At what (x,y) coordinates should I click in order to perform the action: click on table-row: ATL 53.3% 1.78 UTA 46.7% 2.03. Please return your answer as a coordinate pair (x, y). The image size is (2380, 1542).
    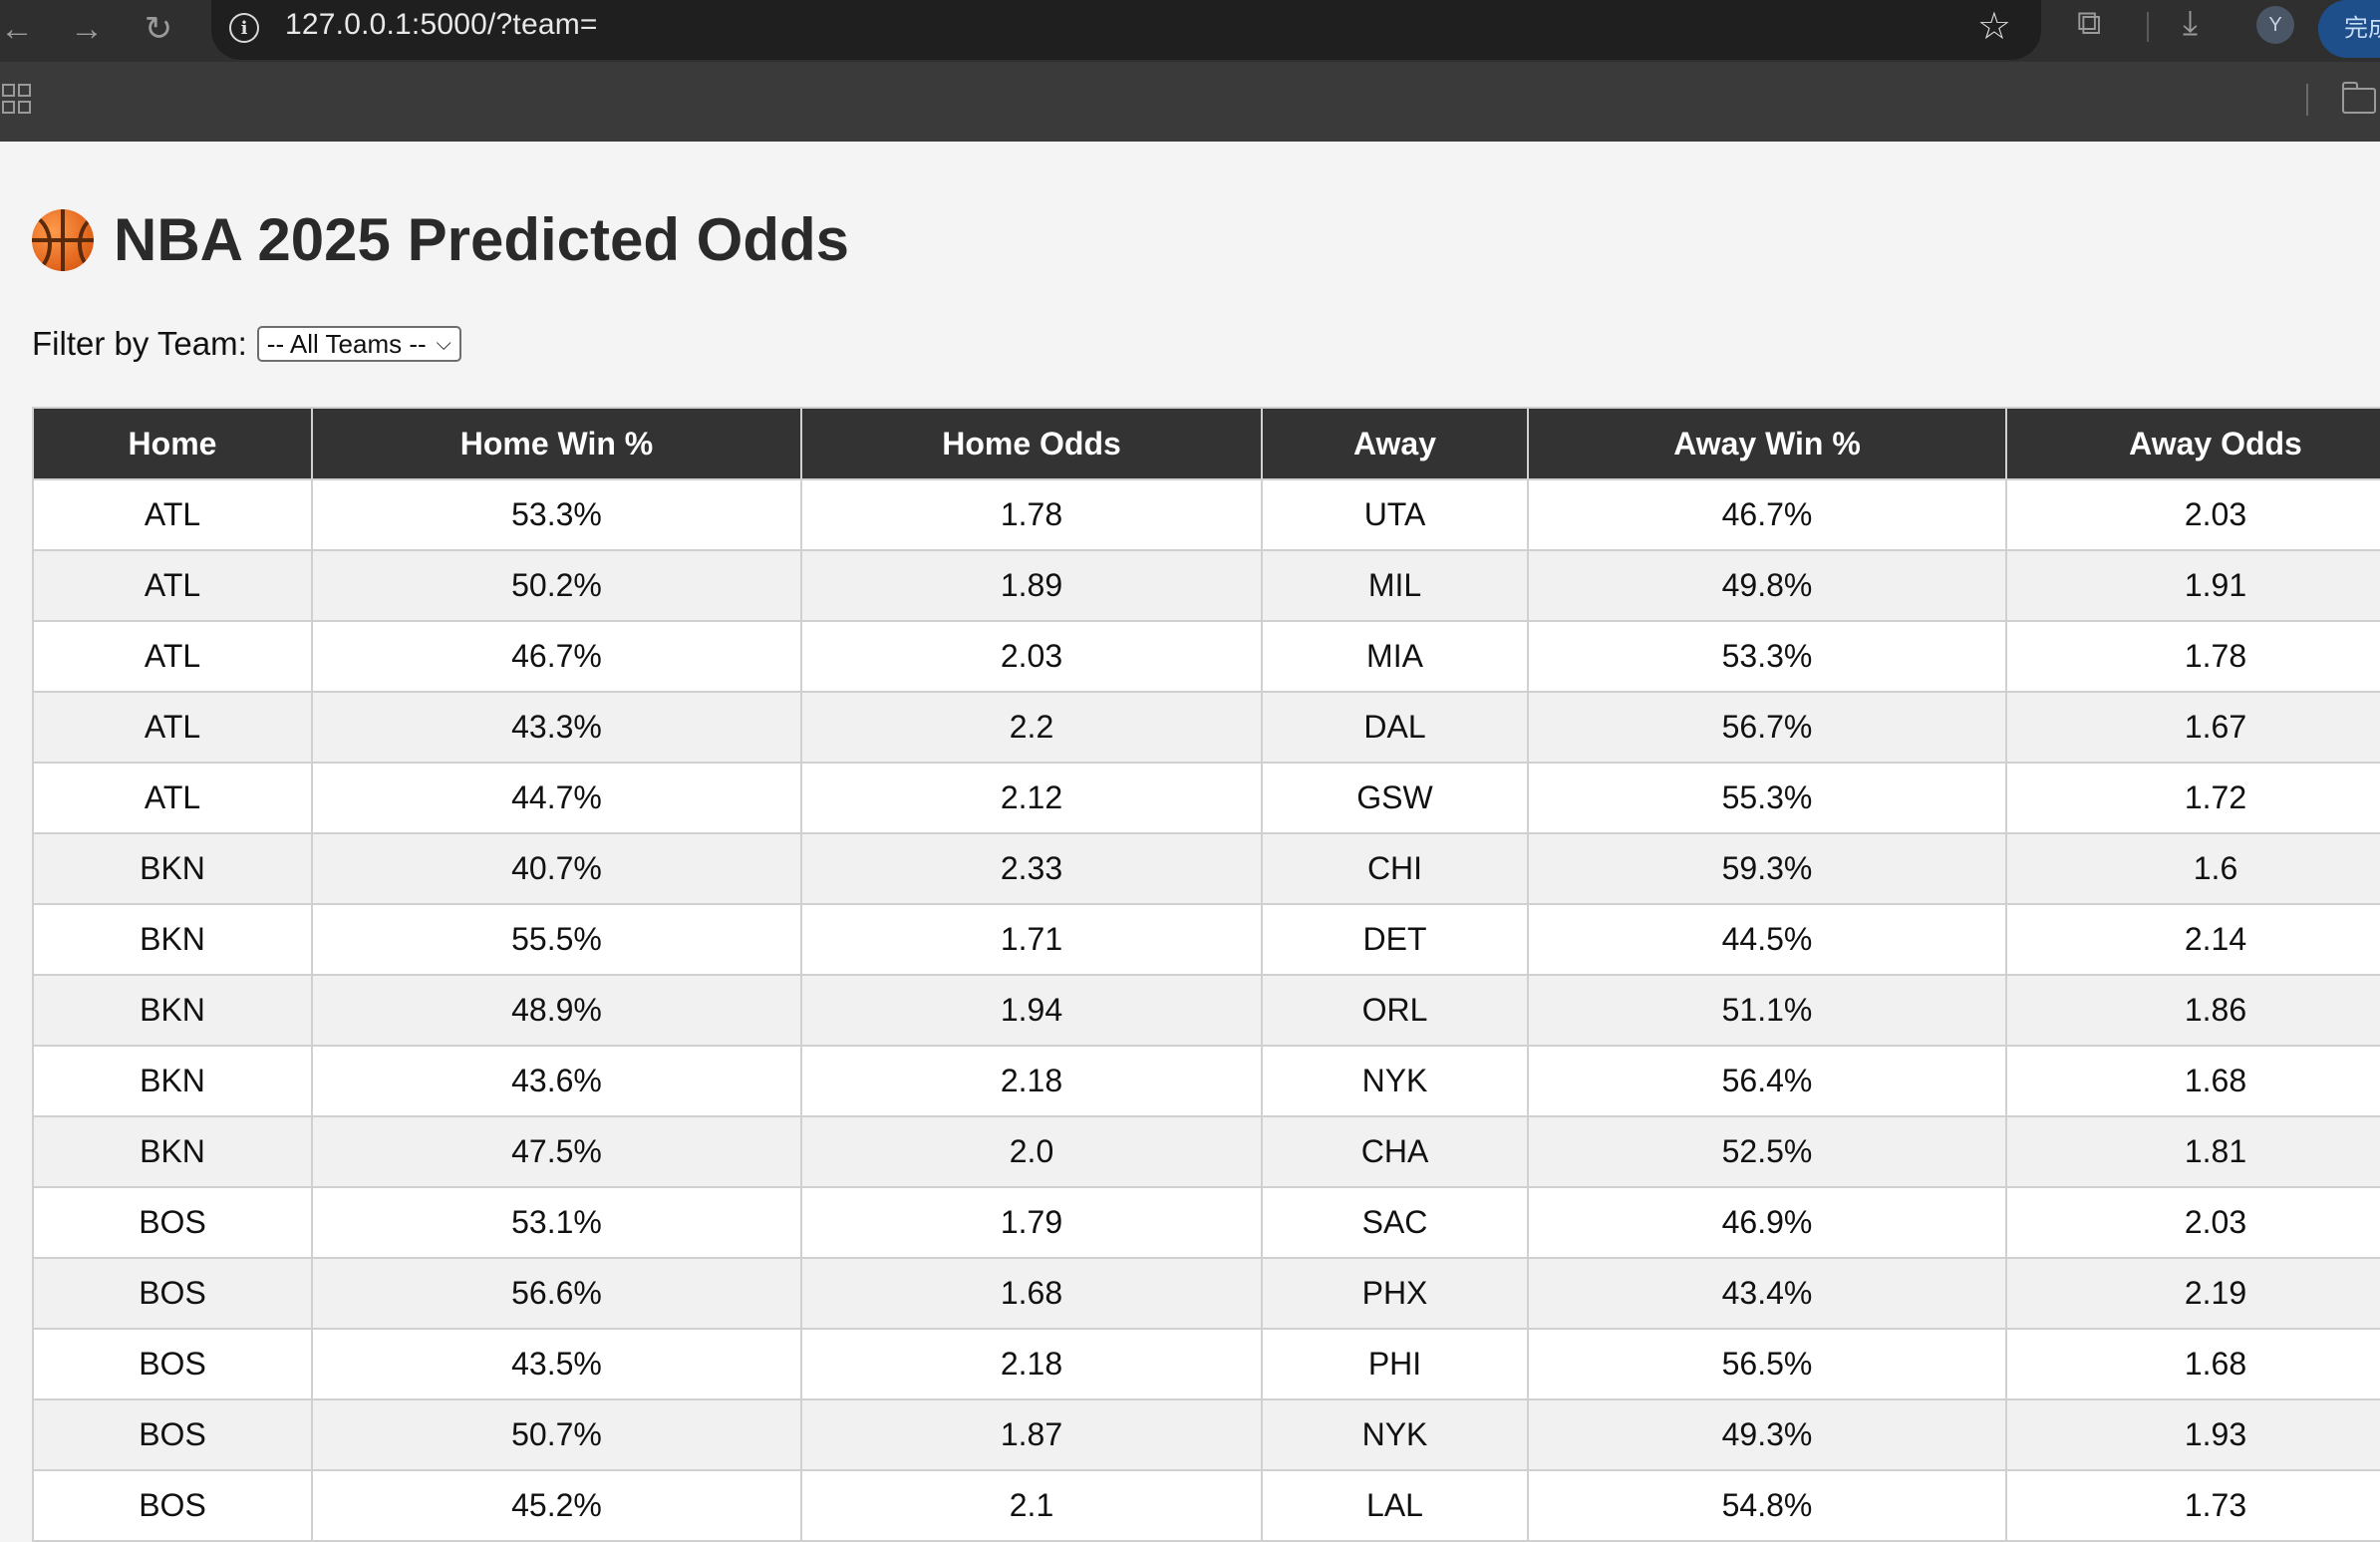
    Looking at the image, I should click on (1206, 514).